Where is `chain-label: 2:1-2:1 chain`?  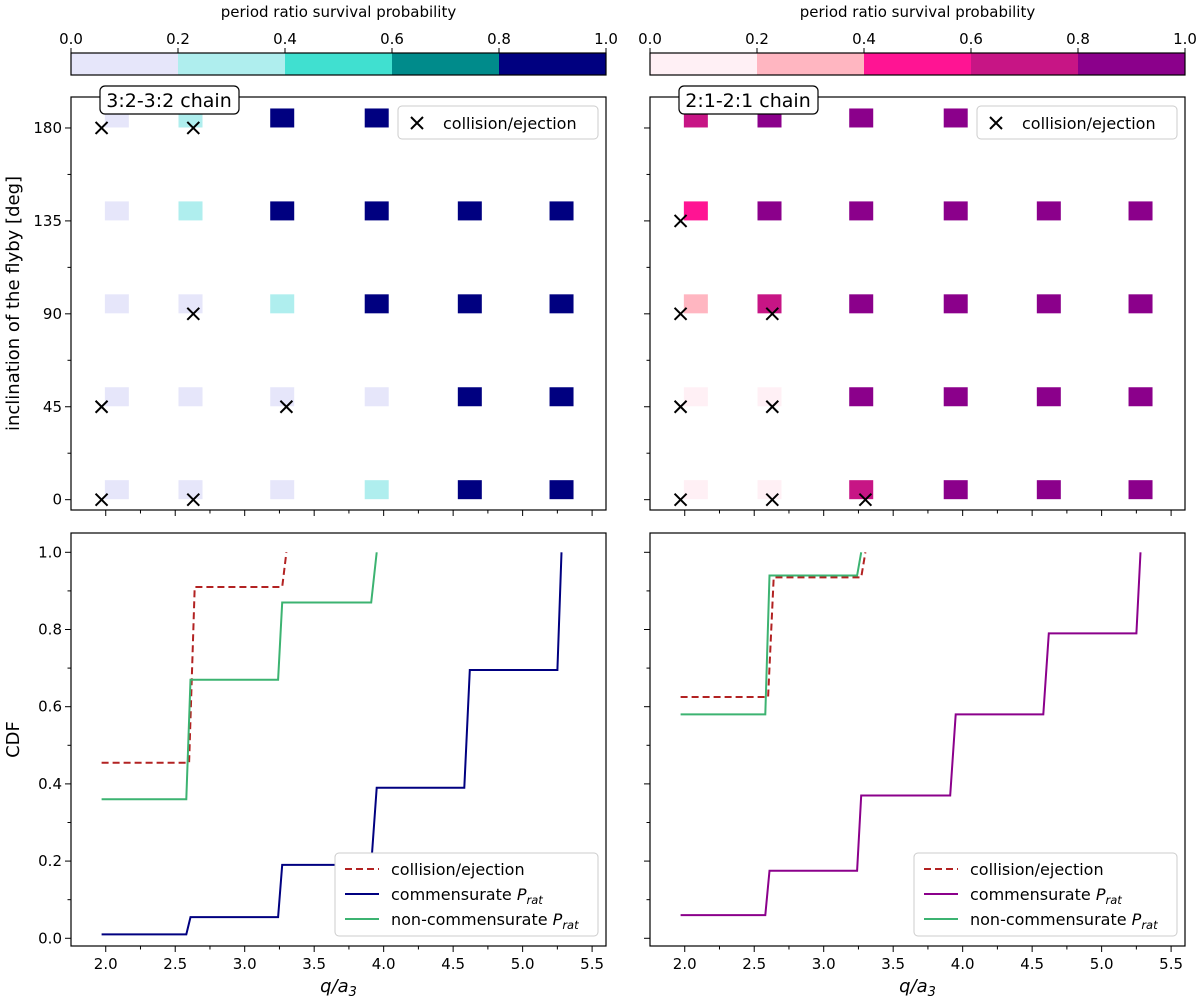 chain-label: 2:1-2:1 chain is located at coordinates (748, 100).